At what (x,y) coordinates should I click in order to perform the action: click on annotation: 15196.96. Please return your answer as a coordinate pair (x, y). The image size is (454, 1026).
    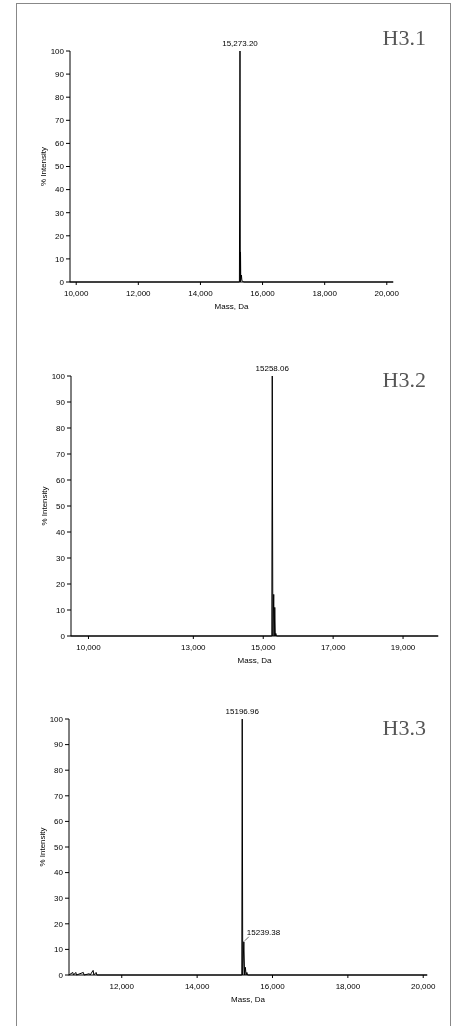
    Looking at the image, I should click on (242, 711).